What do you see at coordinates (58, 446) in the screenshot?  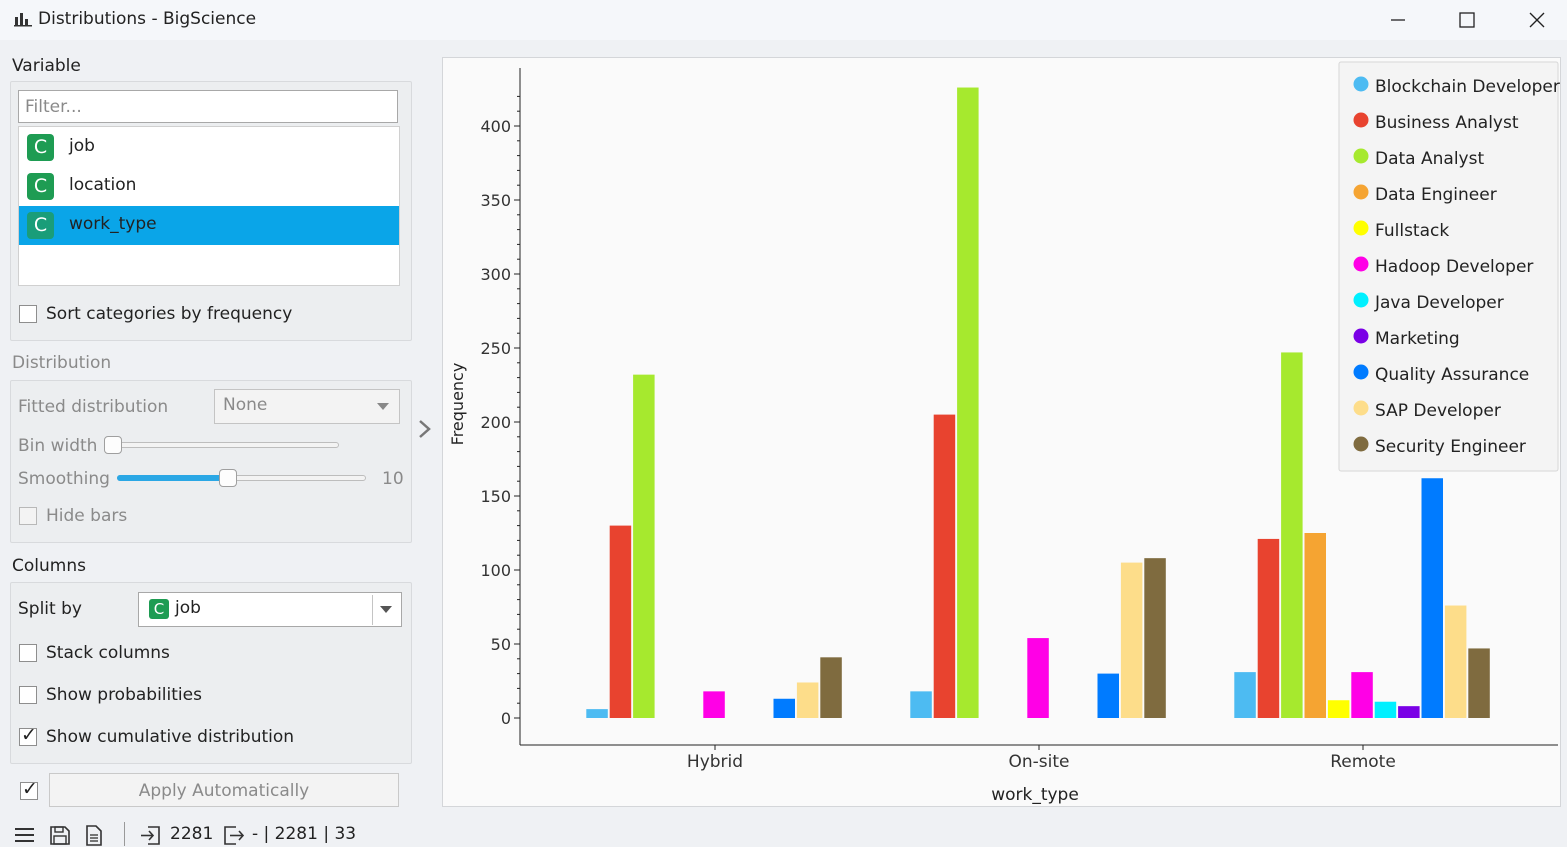 I see `bin-width-label: Bin width` at bounding box center [58, 446].